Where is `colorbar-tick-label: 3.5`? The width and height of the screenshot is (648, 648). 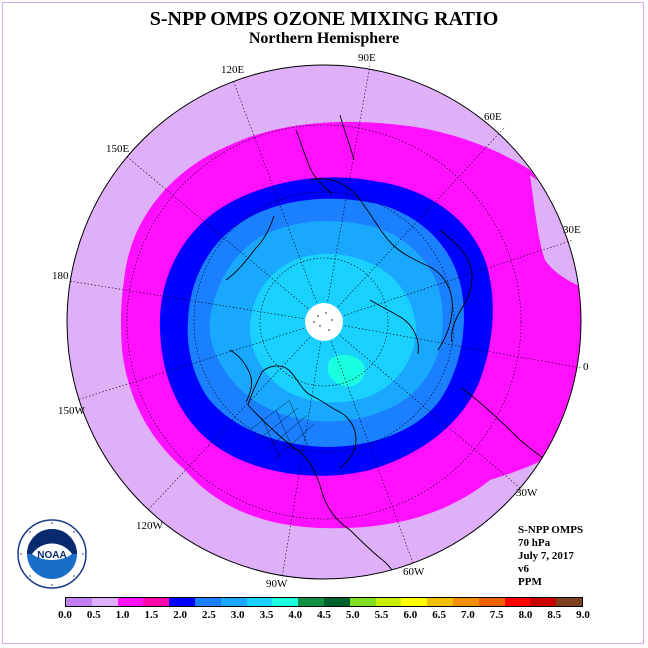
colorbar-tick-label: 3.5 is located at coordinates (266, 615).